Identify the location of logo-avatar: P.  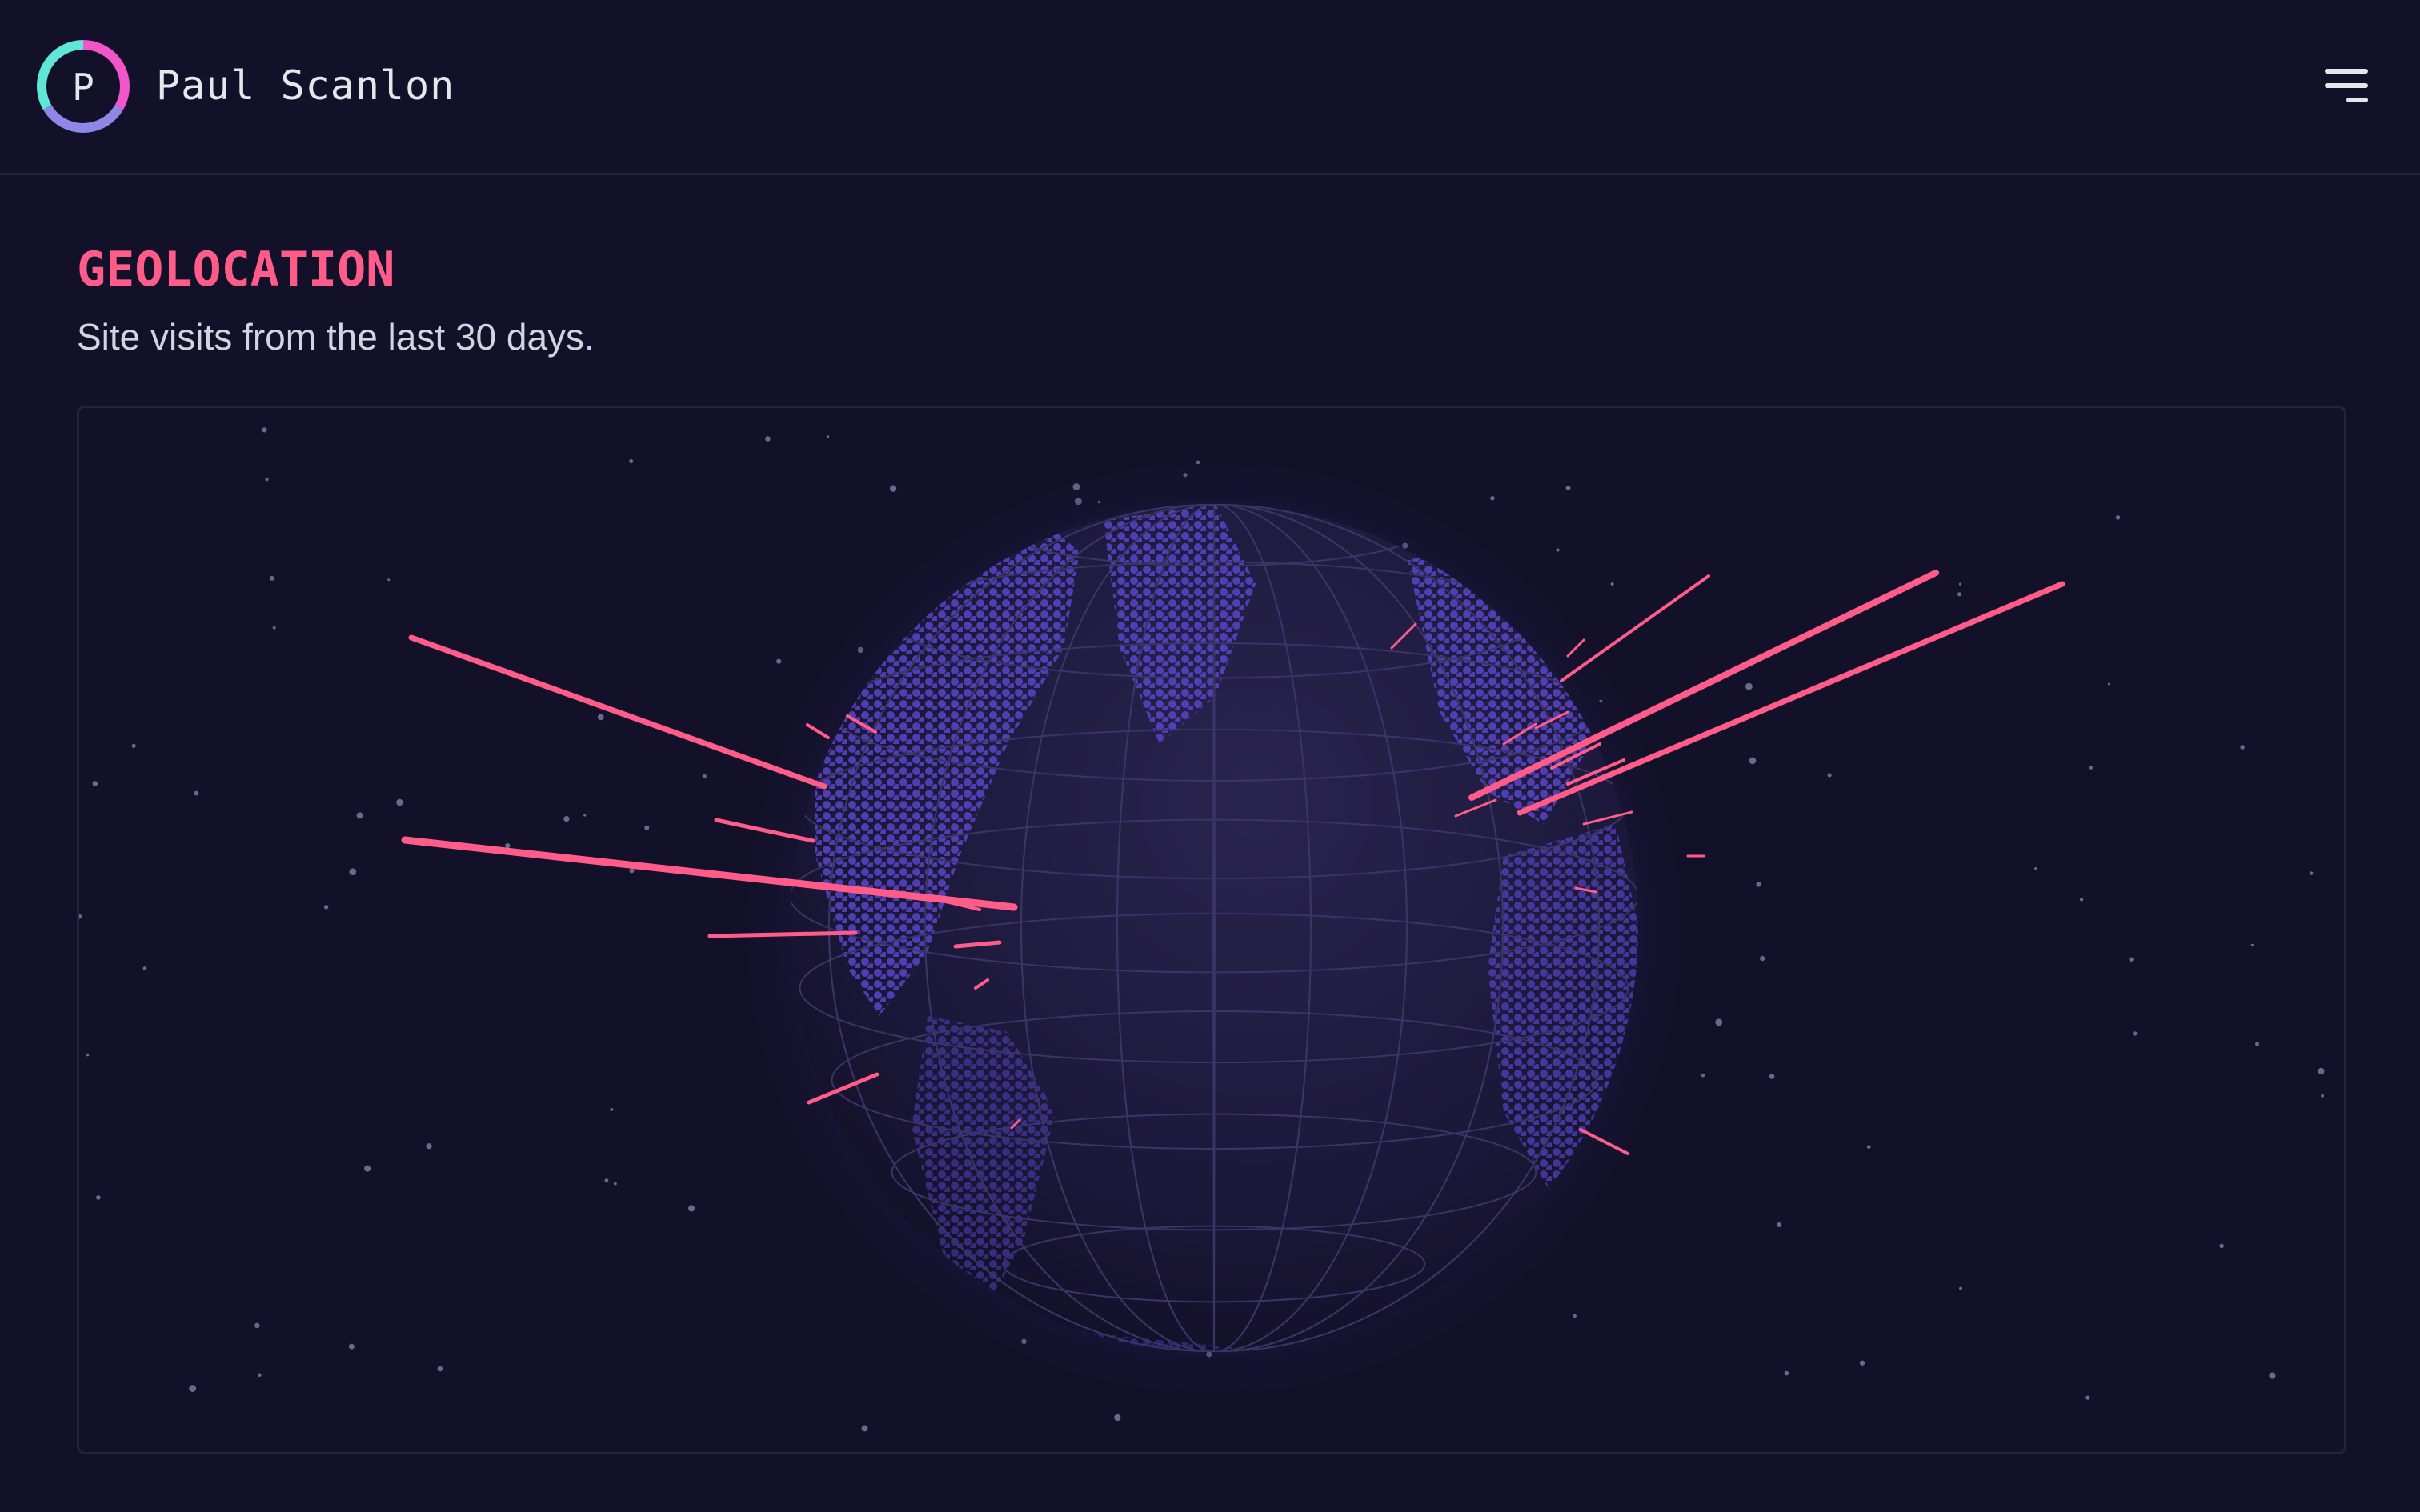
(83, 86).